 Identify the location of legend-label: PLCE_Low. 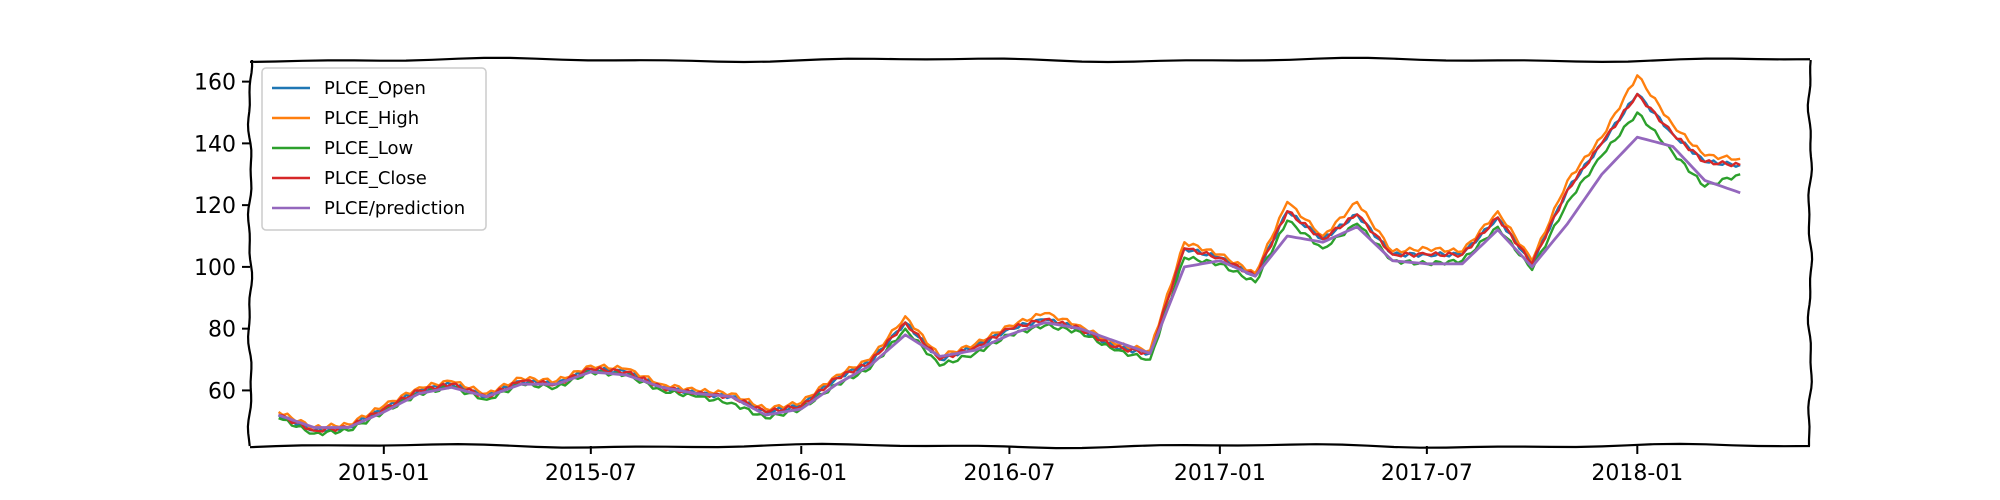
(368, 148).